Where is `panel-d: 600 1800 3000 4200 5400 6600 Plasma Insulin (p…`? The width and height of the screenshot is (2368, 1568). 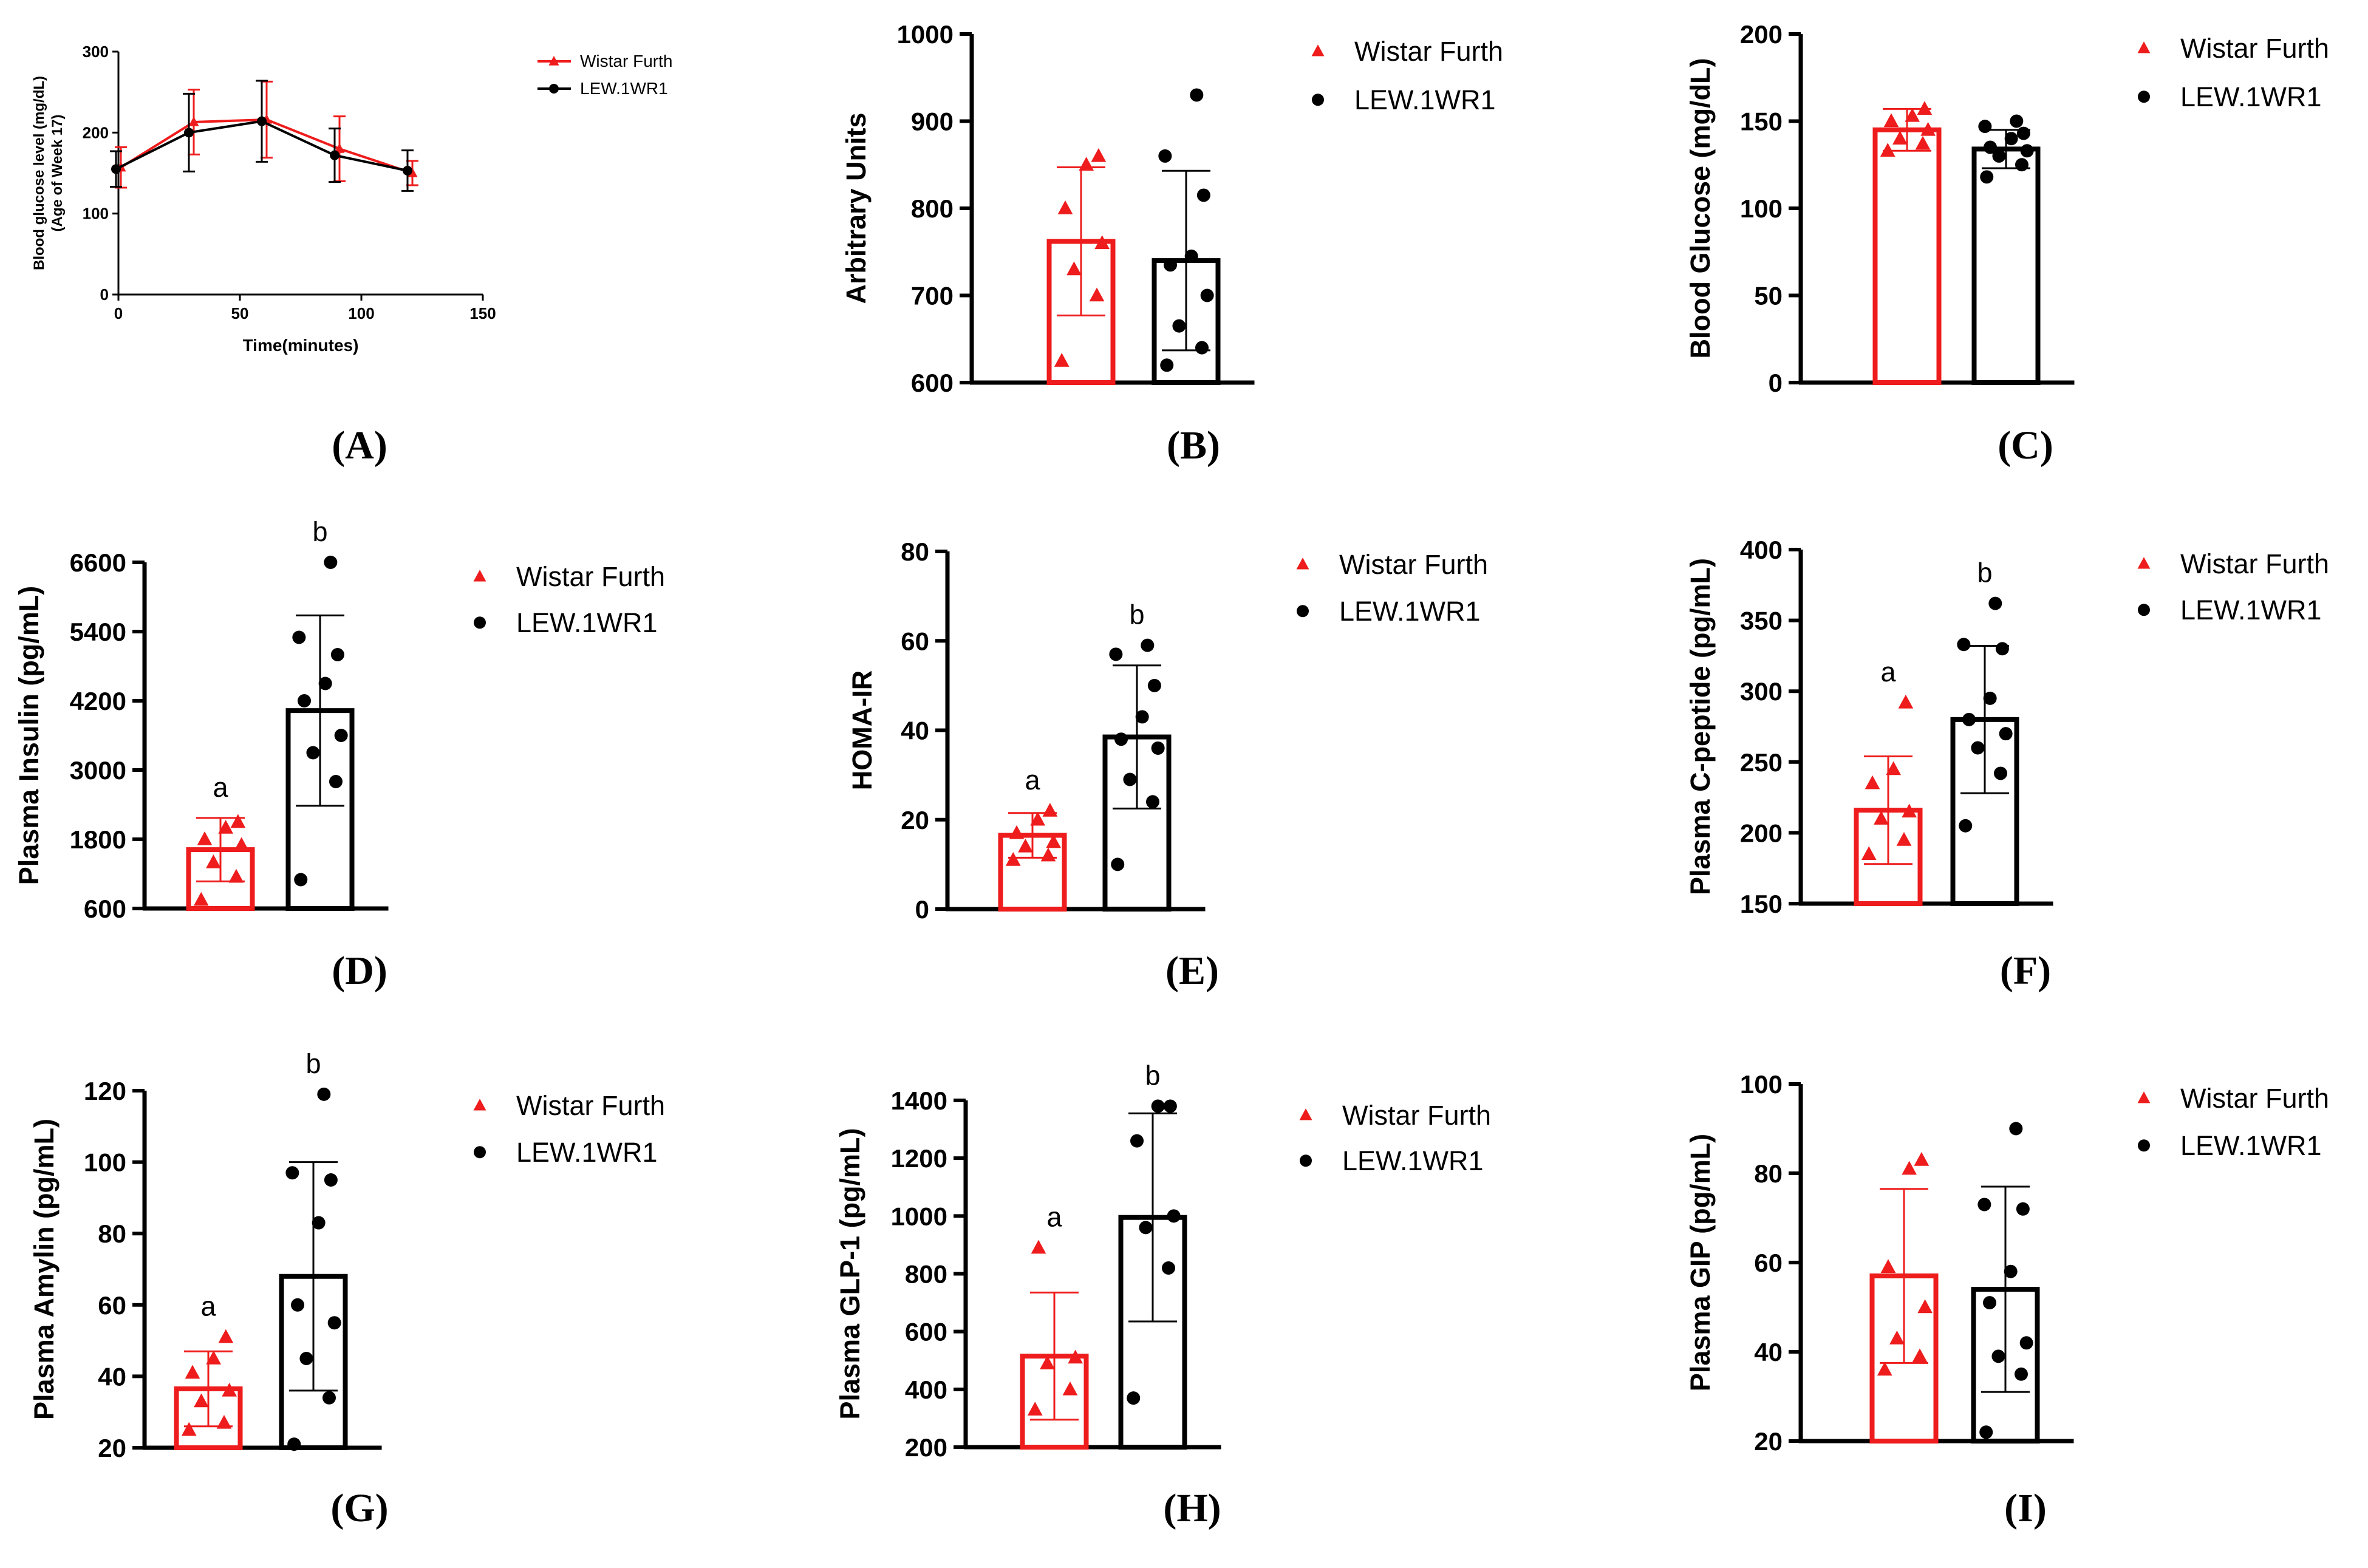 panel-d: 600 1800 3000 4200 5400 6600 Plasma Insulin (p… is located at coordinates (339, 754).